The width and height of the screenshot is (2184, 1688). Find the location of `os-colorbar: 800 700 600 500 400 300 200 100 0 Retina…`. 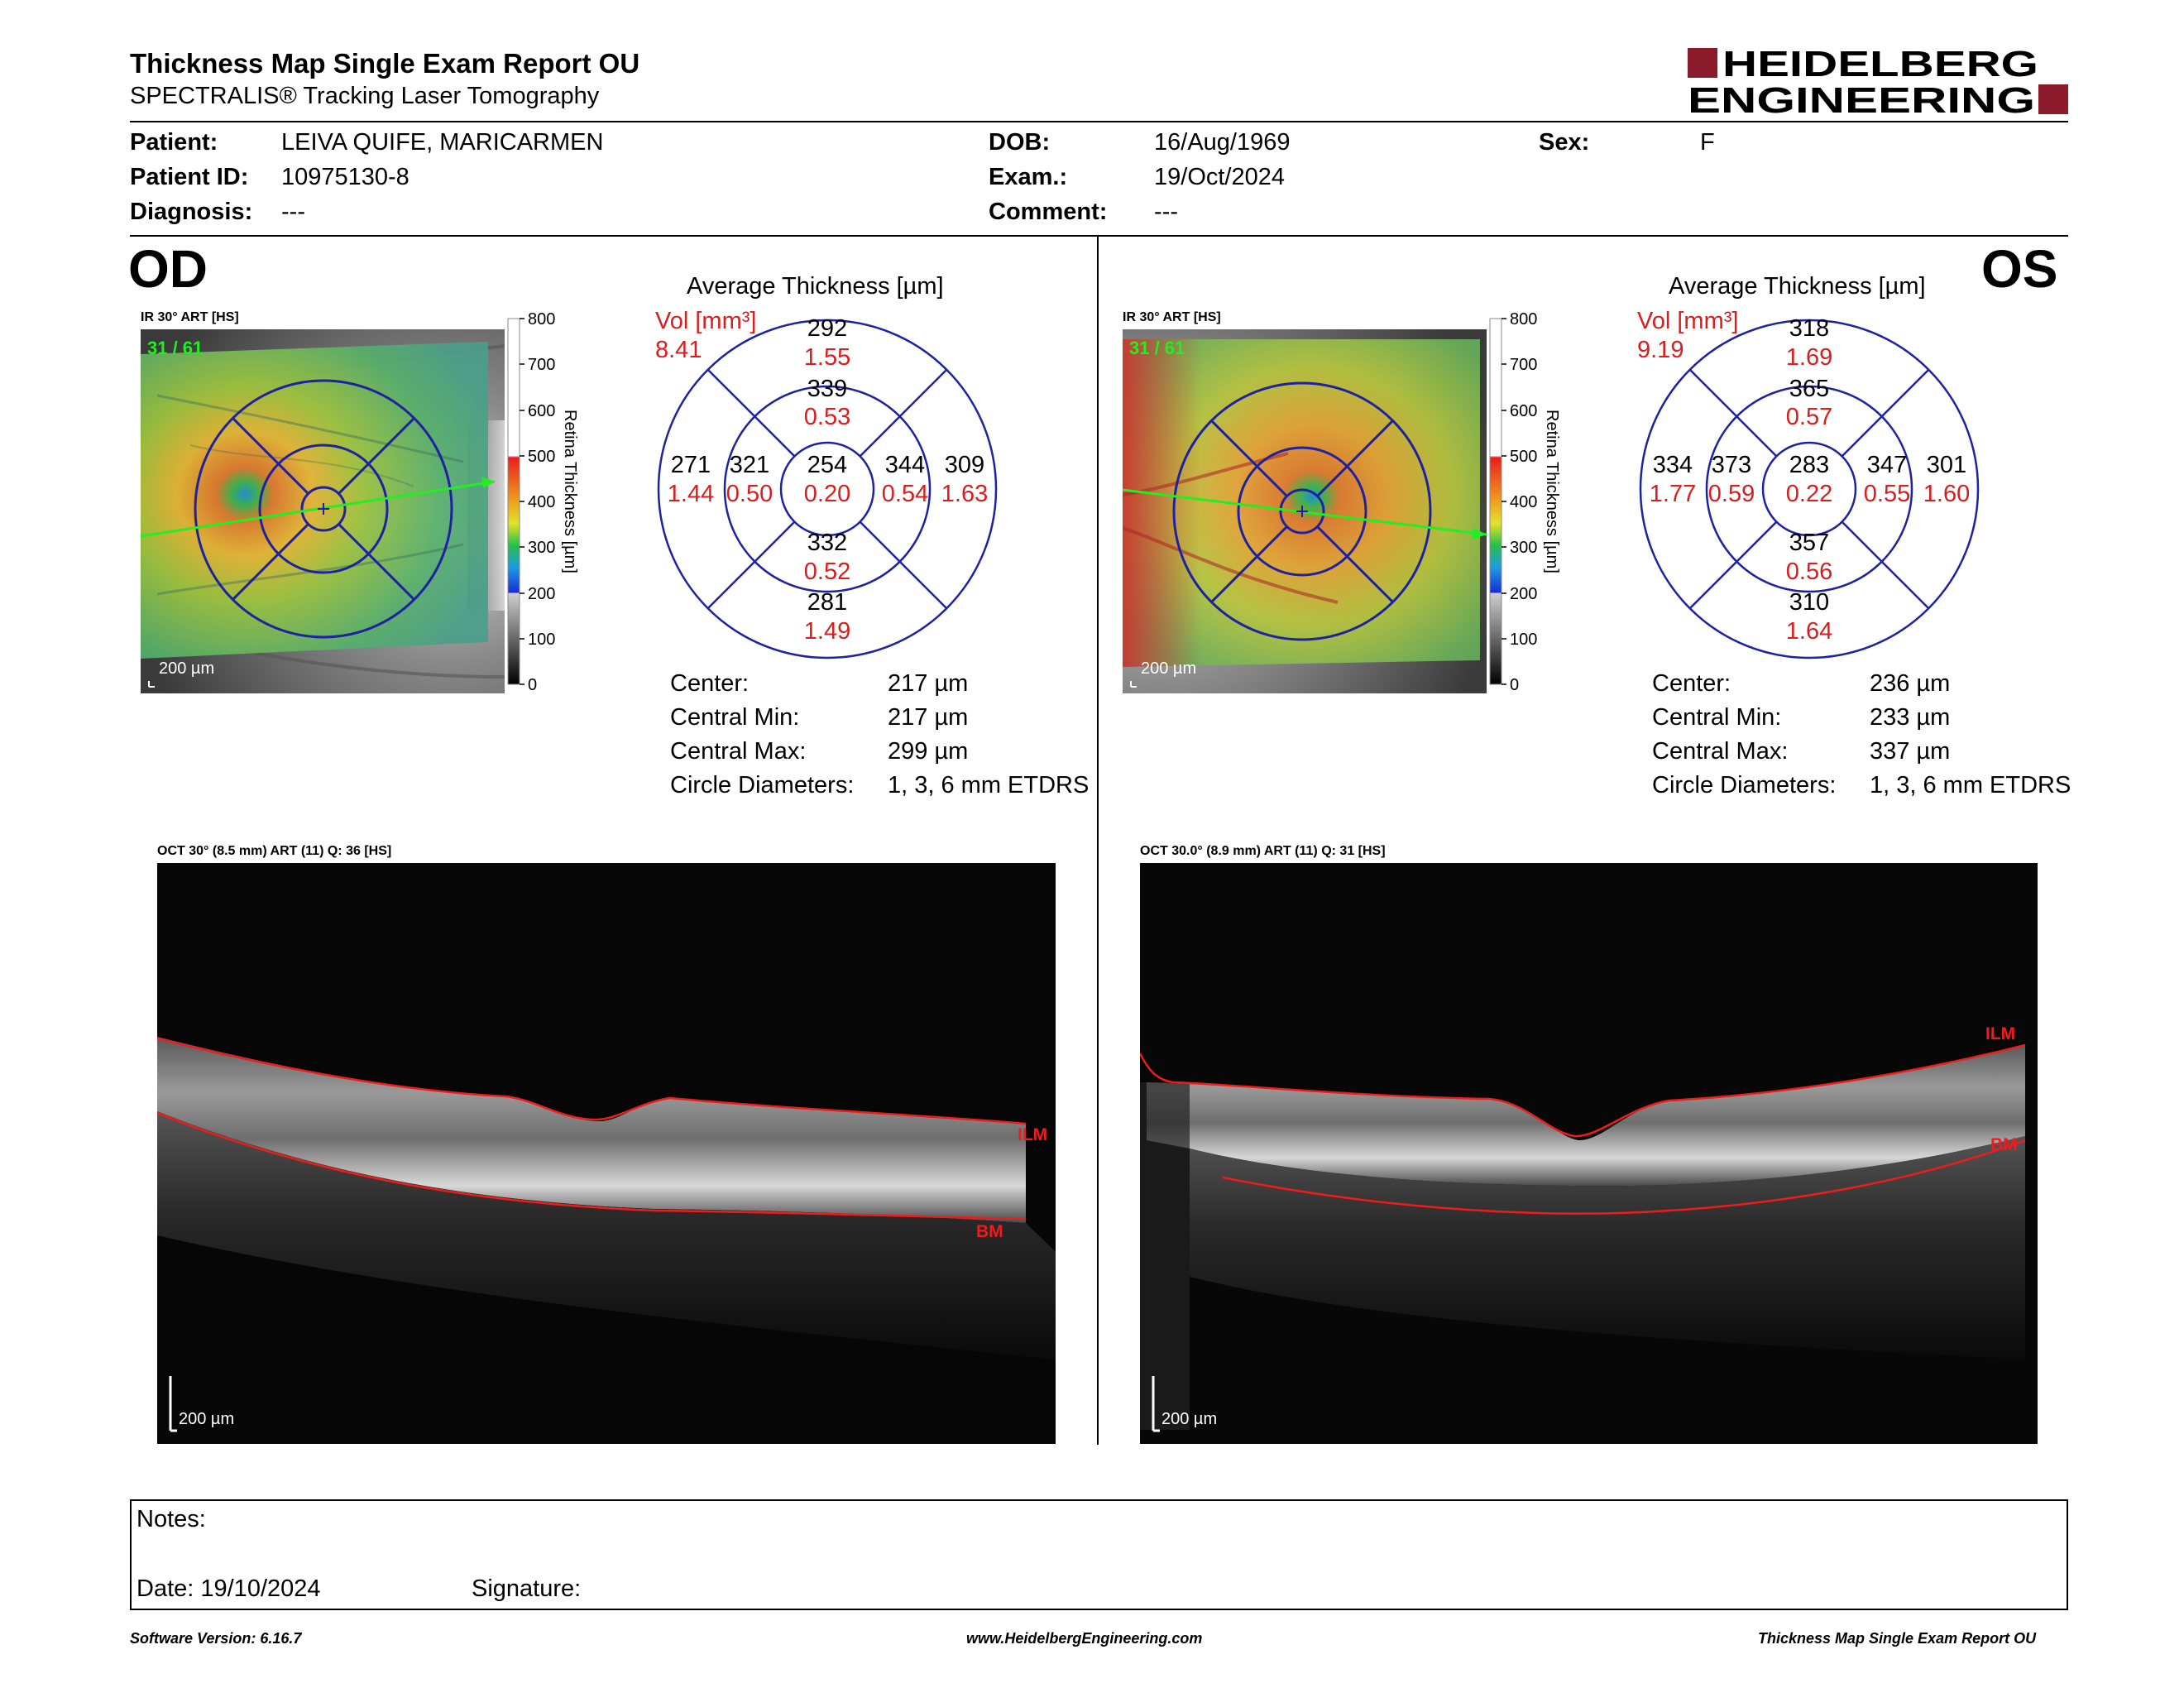

os-colorbar: 800 700 600 500 400 300 200 100 0 Retina… is located at coordinates (1527, 504).